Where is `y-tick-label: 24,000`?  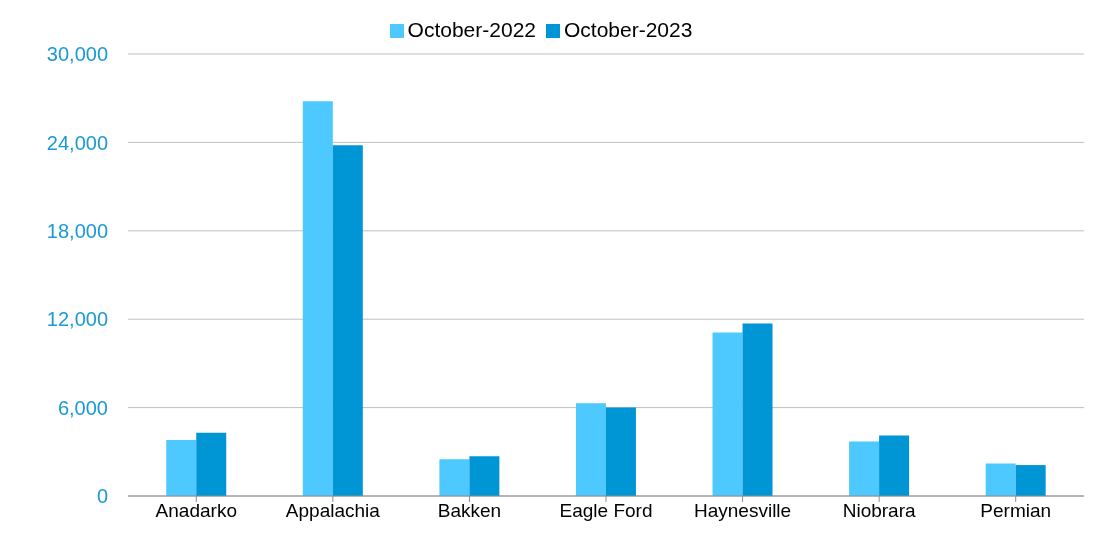
y-tick-label: 24,000 is located at coordinates (77, 142).